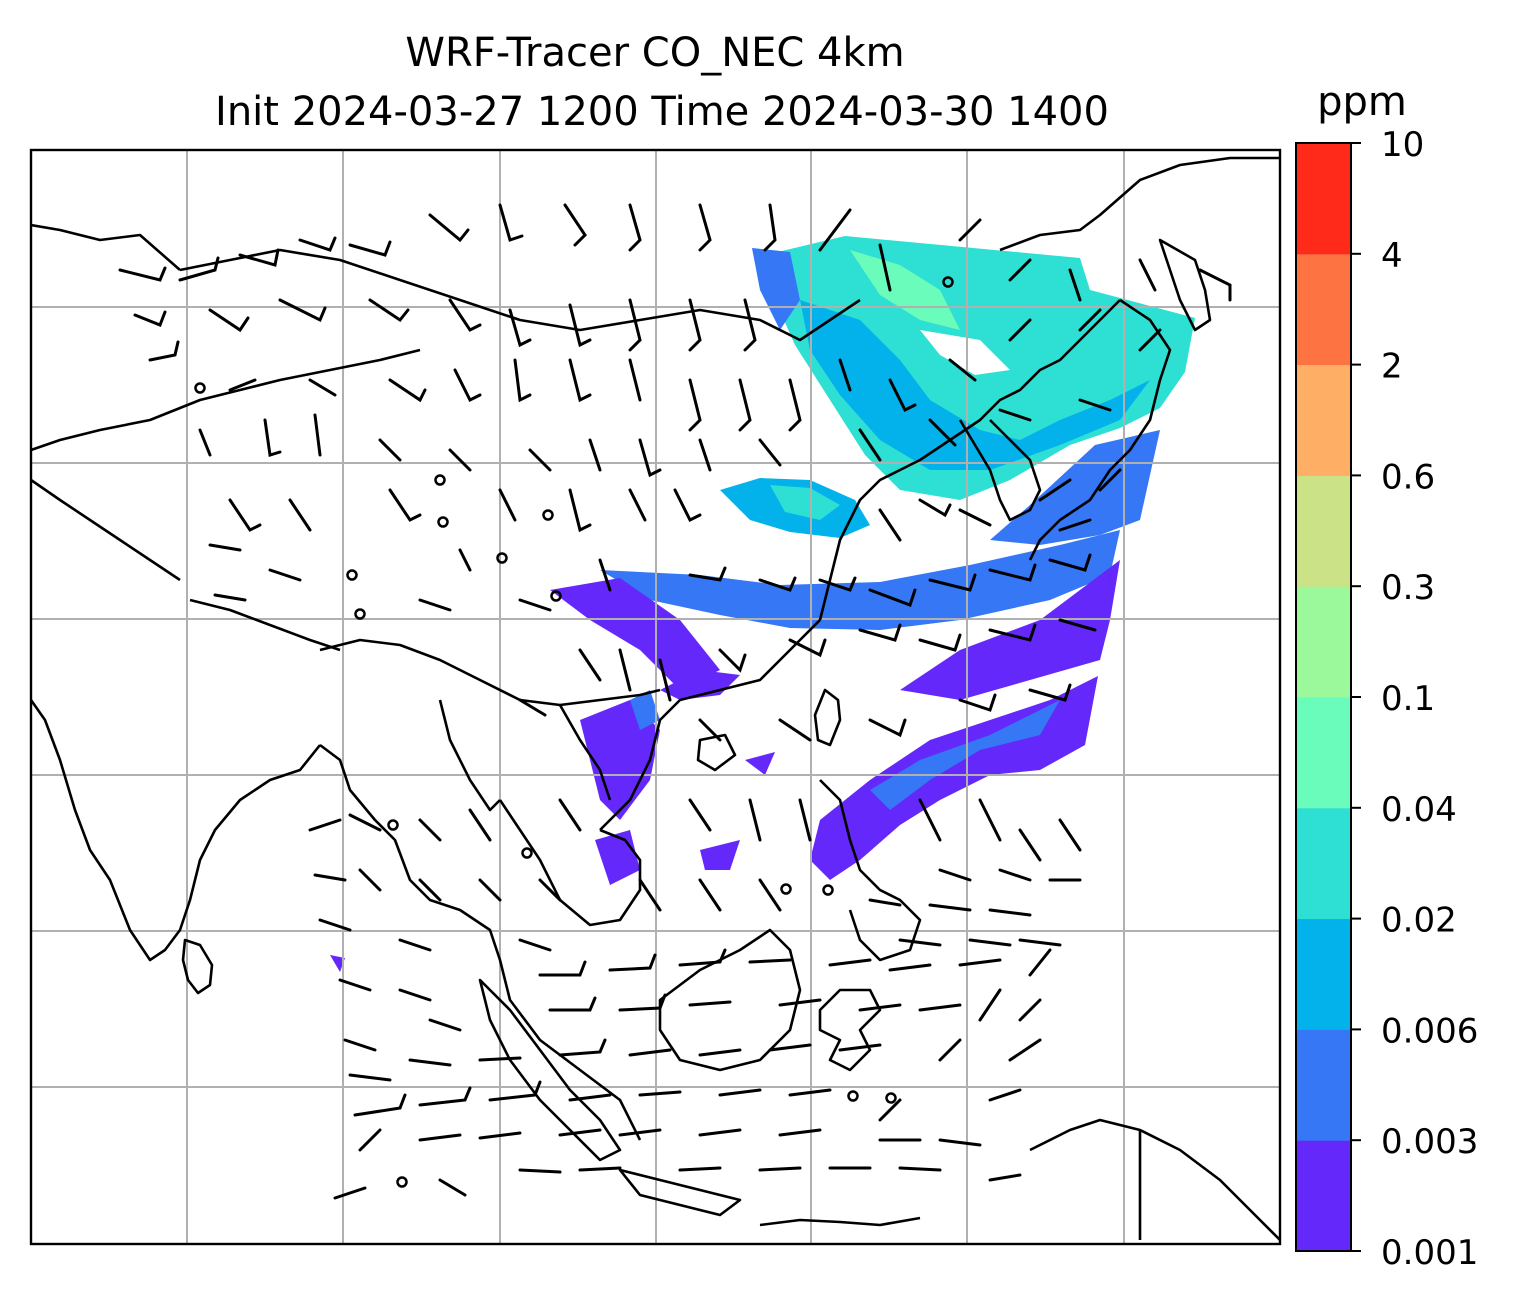 The height and width of the screenshot is (1306, 1528). Describe the element at coordinates (1362, 102) in the screenshot. I see `colorbar-units: ppm` at that location.